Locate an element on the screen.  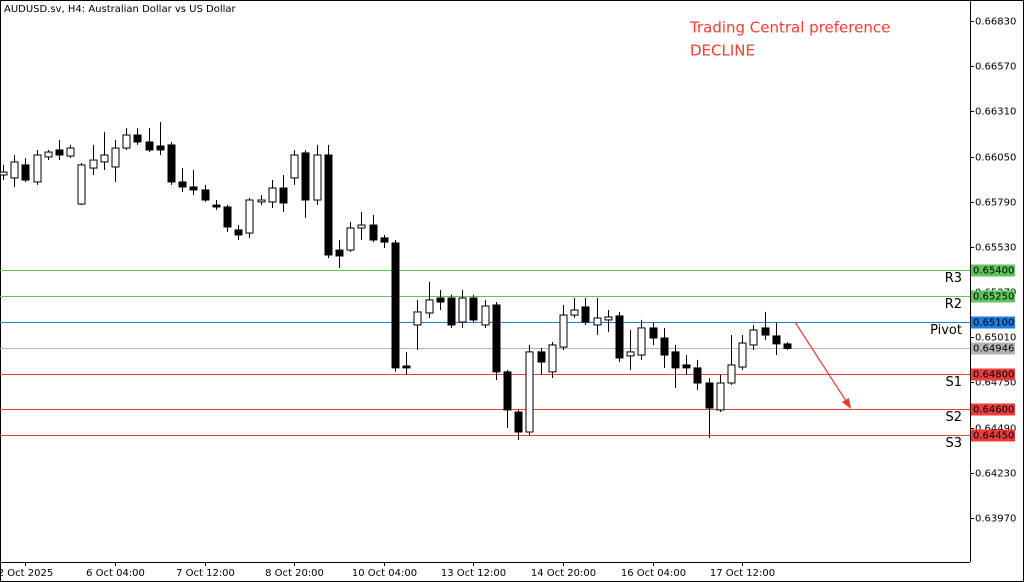
level-price-label: 0.64450 is located at coordinates (993, 436).